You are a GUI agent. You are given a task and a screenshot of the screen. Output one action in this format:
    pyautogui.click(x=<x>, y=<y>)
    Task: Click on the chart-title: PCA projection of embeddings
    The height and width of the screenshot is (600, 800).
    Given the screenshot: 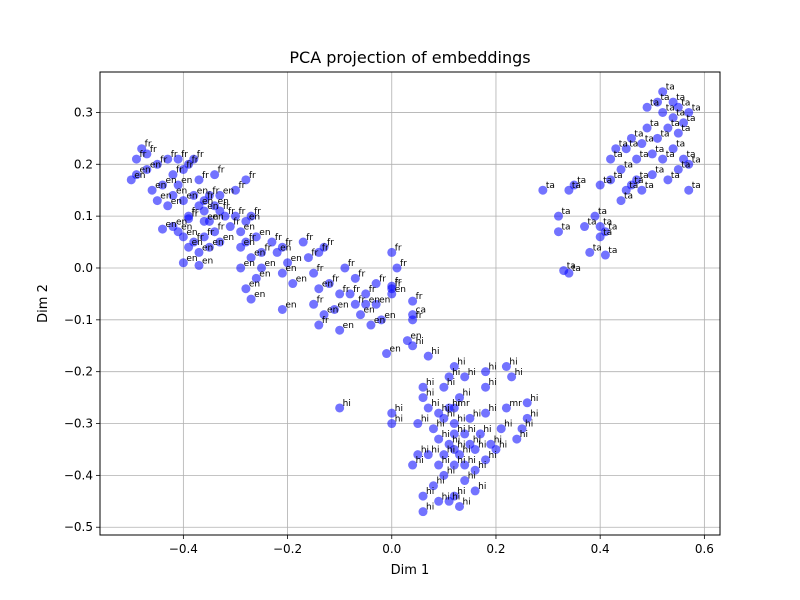 What is the action you would take?
    pyautogui.click(x=409, y=57)
    